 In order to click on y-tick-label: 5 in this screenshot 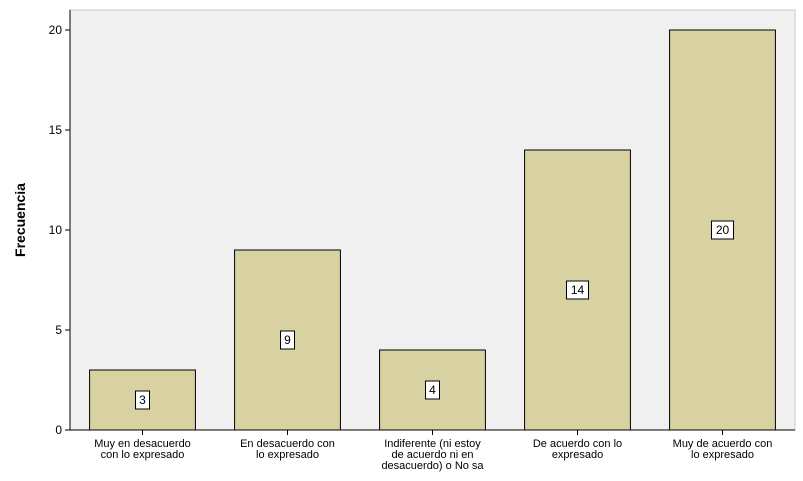, I will do `click(58, 330)`.